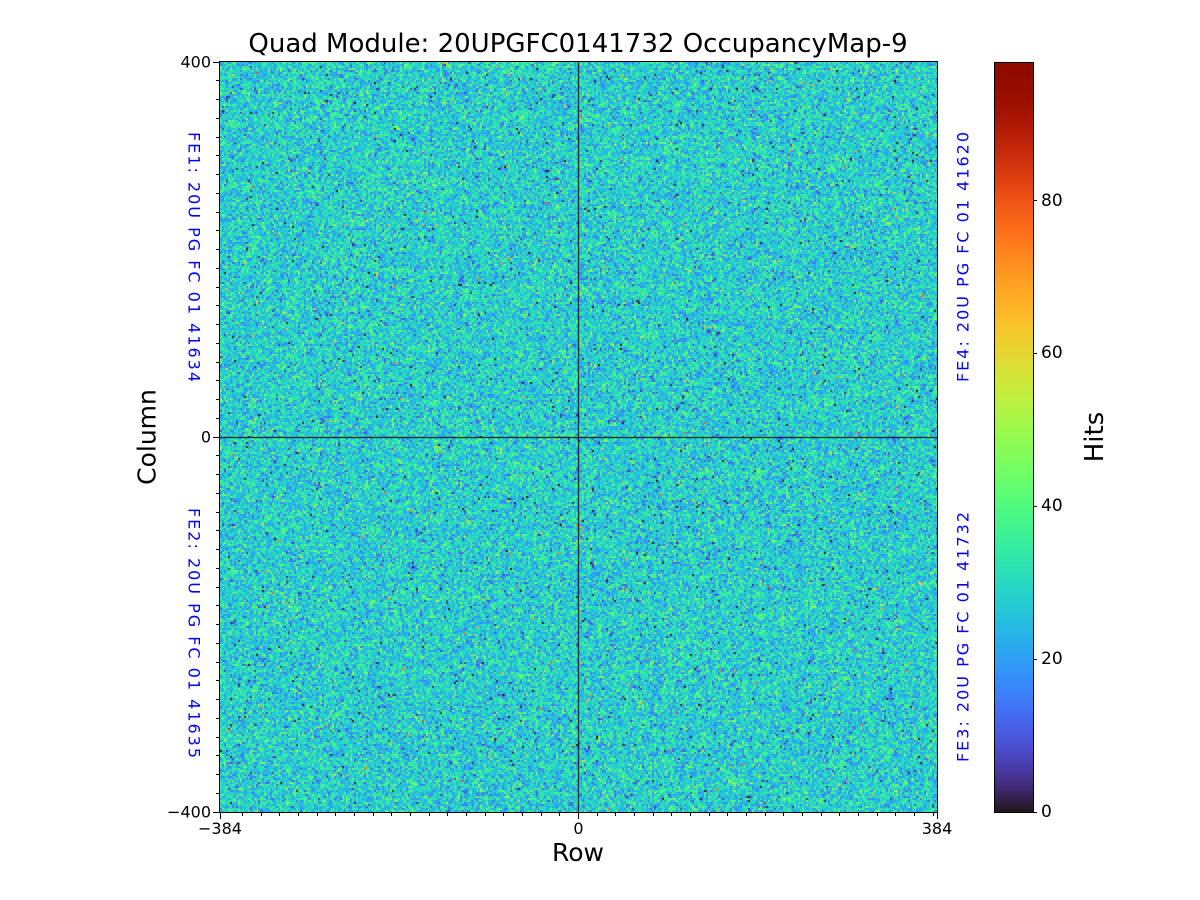 Image resolution: width=1200 pixels, height=900 pixels. I want to click on x-tick-label: 384, so click(937, 828).